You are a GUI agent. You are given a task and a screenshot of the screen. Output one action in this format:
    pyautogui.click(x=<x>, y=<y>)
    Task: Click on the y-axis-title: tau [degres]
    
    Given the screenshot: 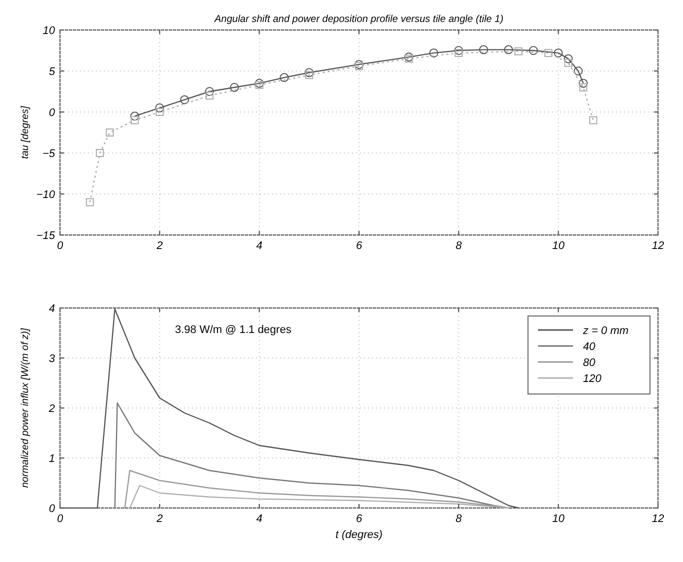 What is the action you would take?
    pyautogui.click(x=25, y=132)
    